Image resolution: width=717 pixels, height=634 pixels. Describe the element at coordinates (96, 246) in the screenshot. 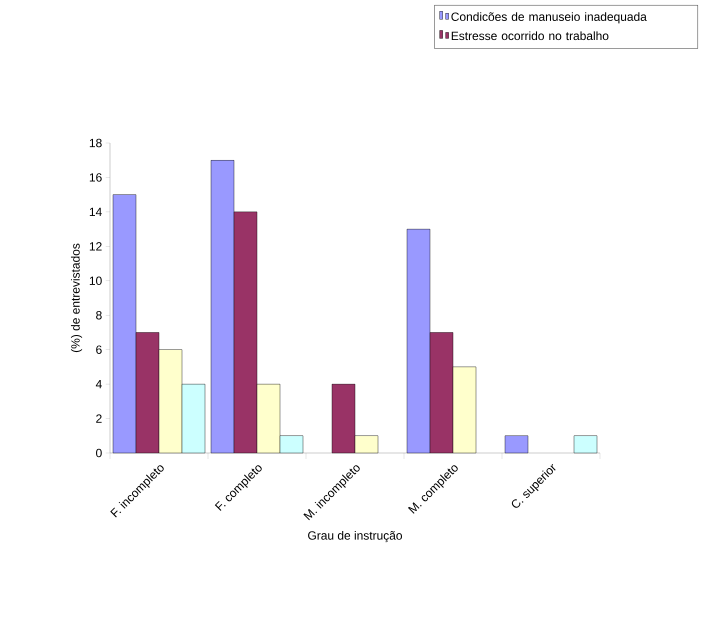

I see `y-tick-label: 12` at that location.